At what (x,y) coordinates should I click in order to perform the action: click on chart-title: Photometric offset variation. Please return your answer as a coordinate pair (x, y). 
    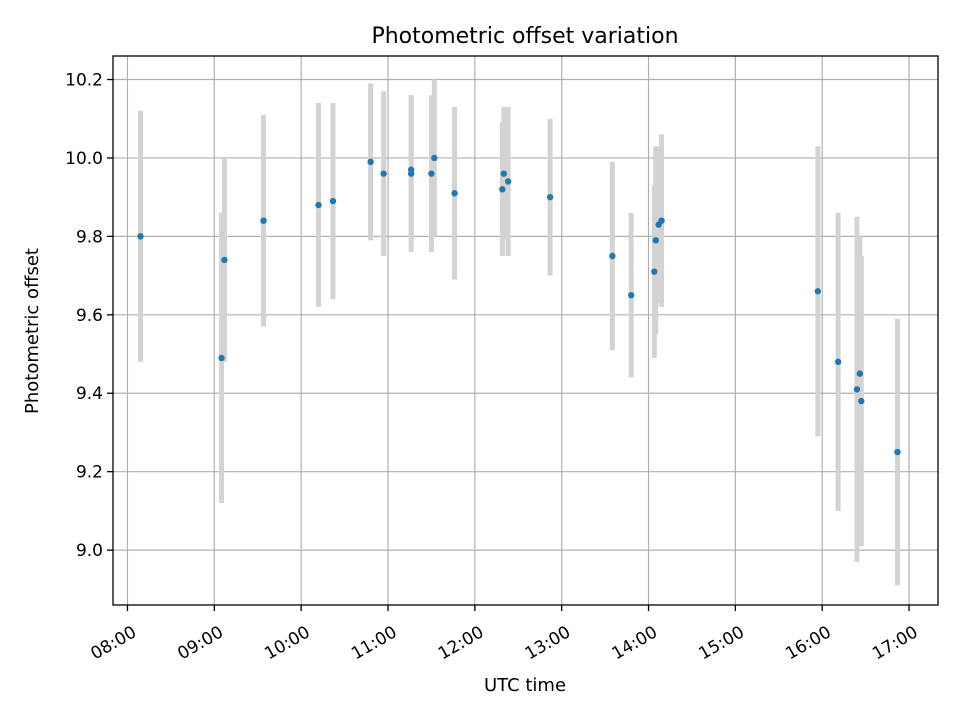
    Looking at the image, I should click on (524, 36).